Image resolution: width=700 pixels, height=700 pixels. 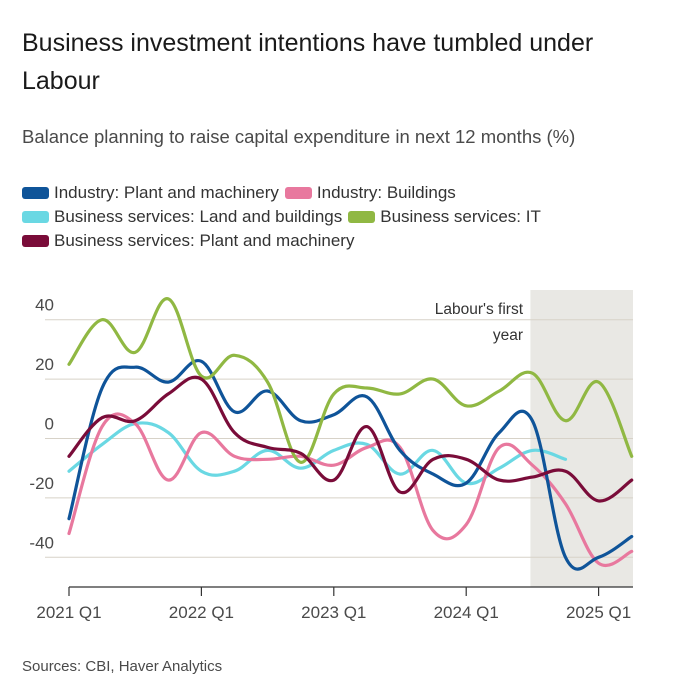 What do you see at coordinates (68, 612) in the screenshot?
I see `x-tick-label: 2021 Q1` at bounding box center [68, 612].